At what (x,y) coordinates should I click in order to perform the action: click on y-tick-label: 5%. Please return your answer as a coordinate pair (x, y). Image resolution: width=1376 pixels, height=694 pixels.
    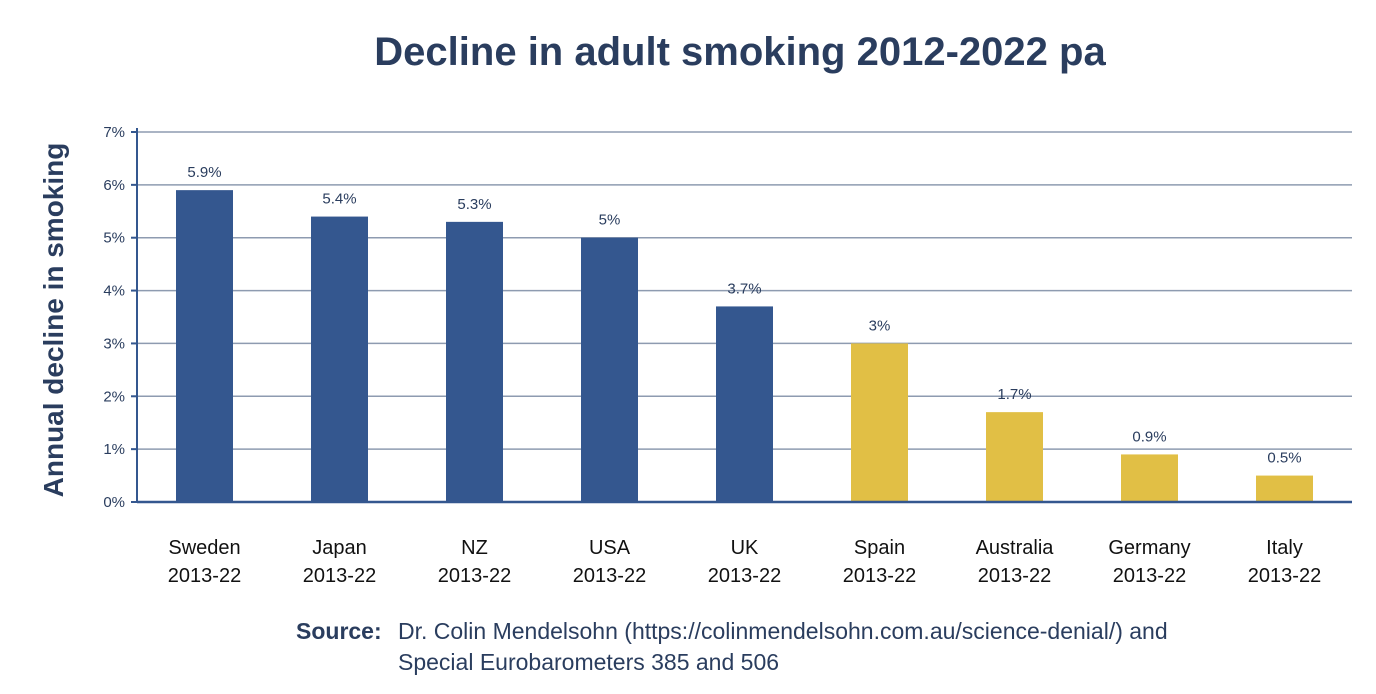
    Looking at the image, I should click on (114, 238).